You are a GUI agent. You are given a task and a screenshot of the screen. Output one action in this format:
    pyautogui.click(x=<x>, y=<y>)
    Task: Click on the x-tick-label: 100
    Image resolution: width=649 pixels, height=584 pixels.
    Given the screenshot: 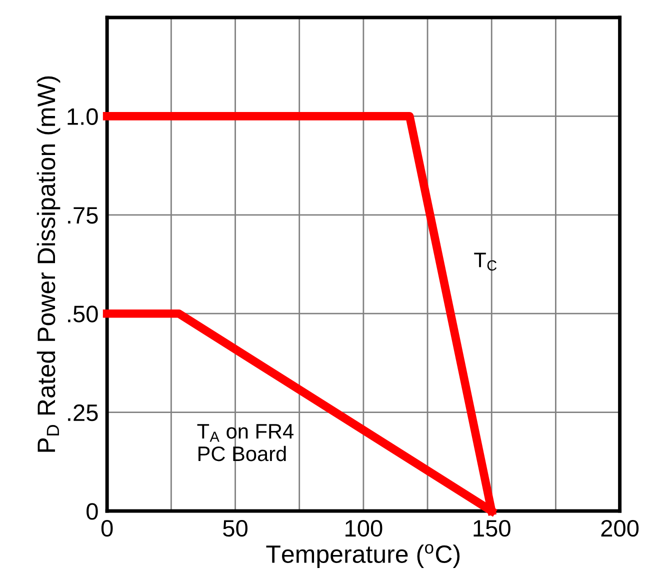 What is the action you would take?
    pyautogui.click(x=364, y=528)
    